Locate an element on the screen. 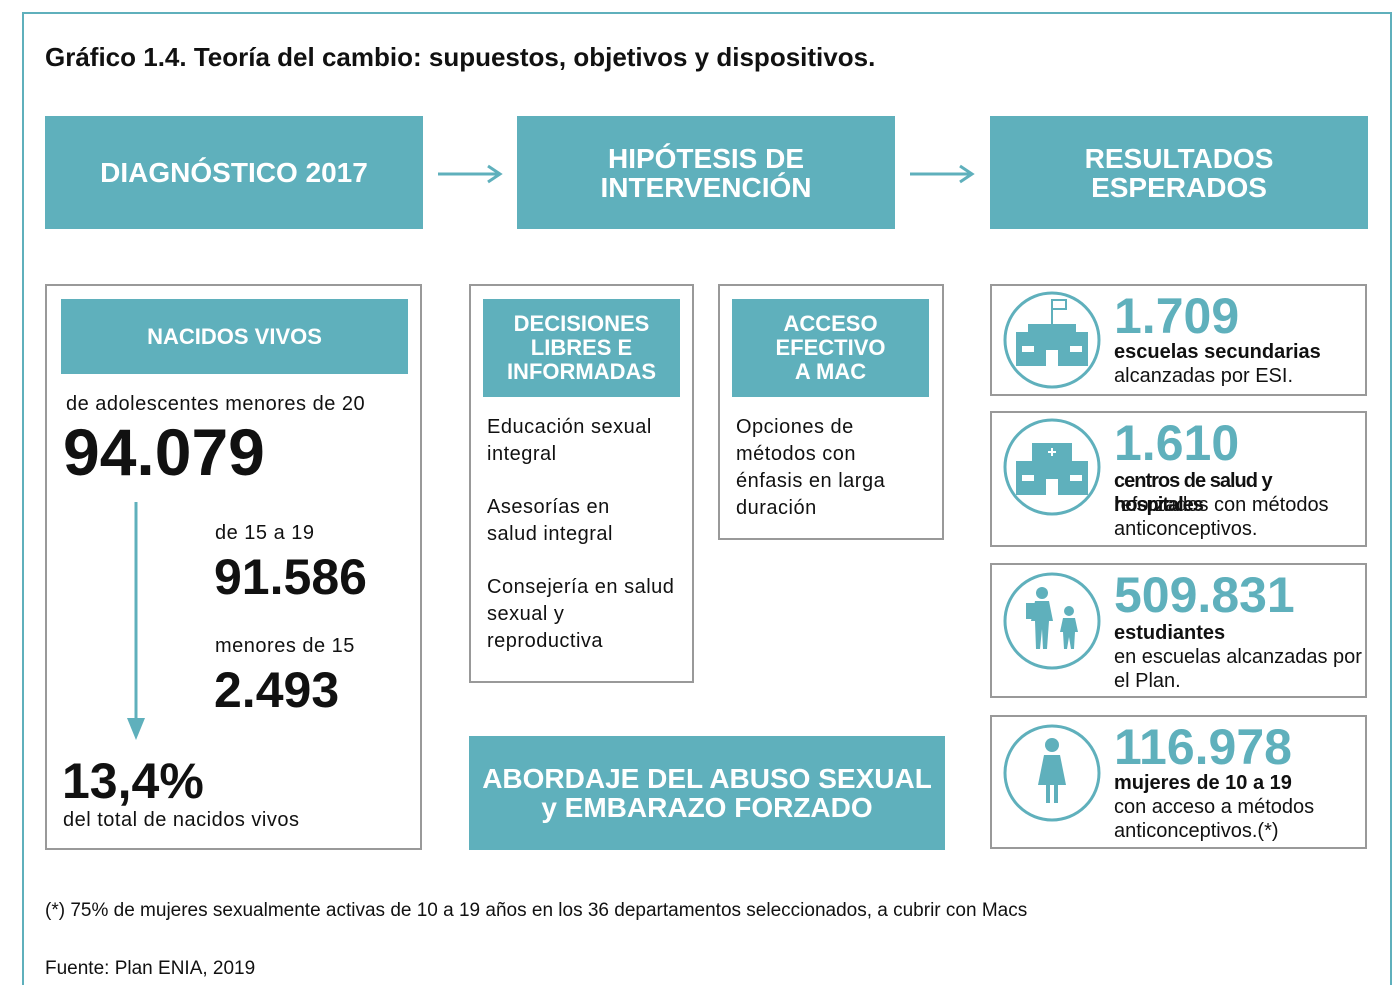  down-arrow is located at coordinates (136, 621).